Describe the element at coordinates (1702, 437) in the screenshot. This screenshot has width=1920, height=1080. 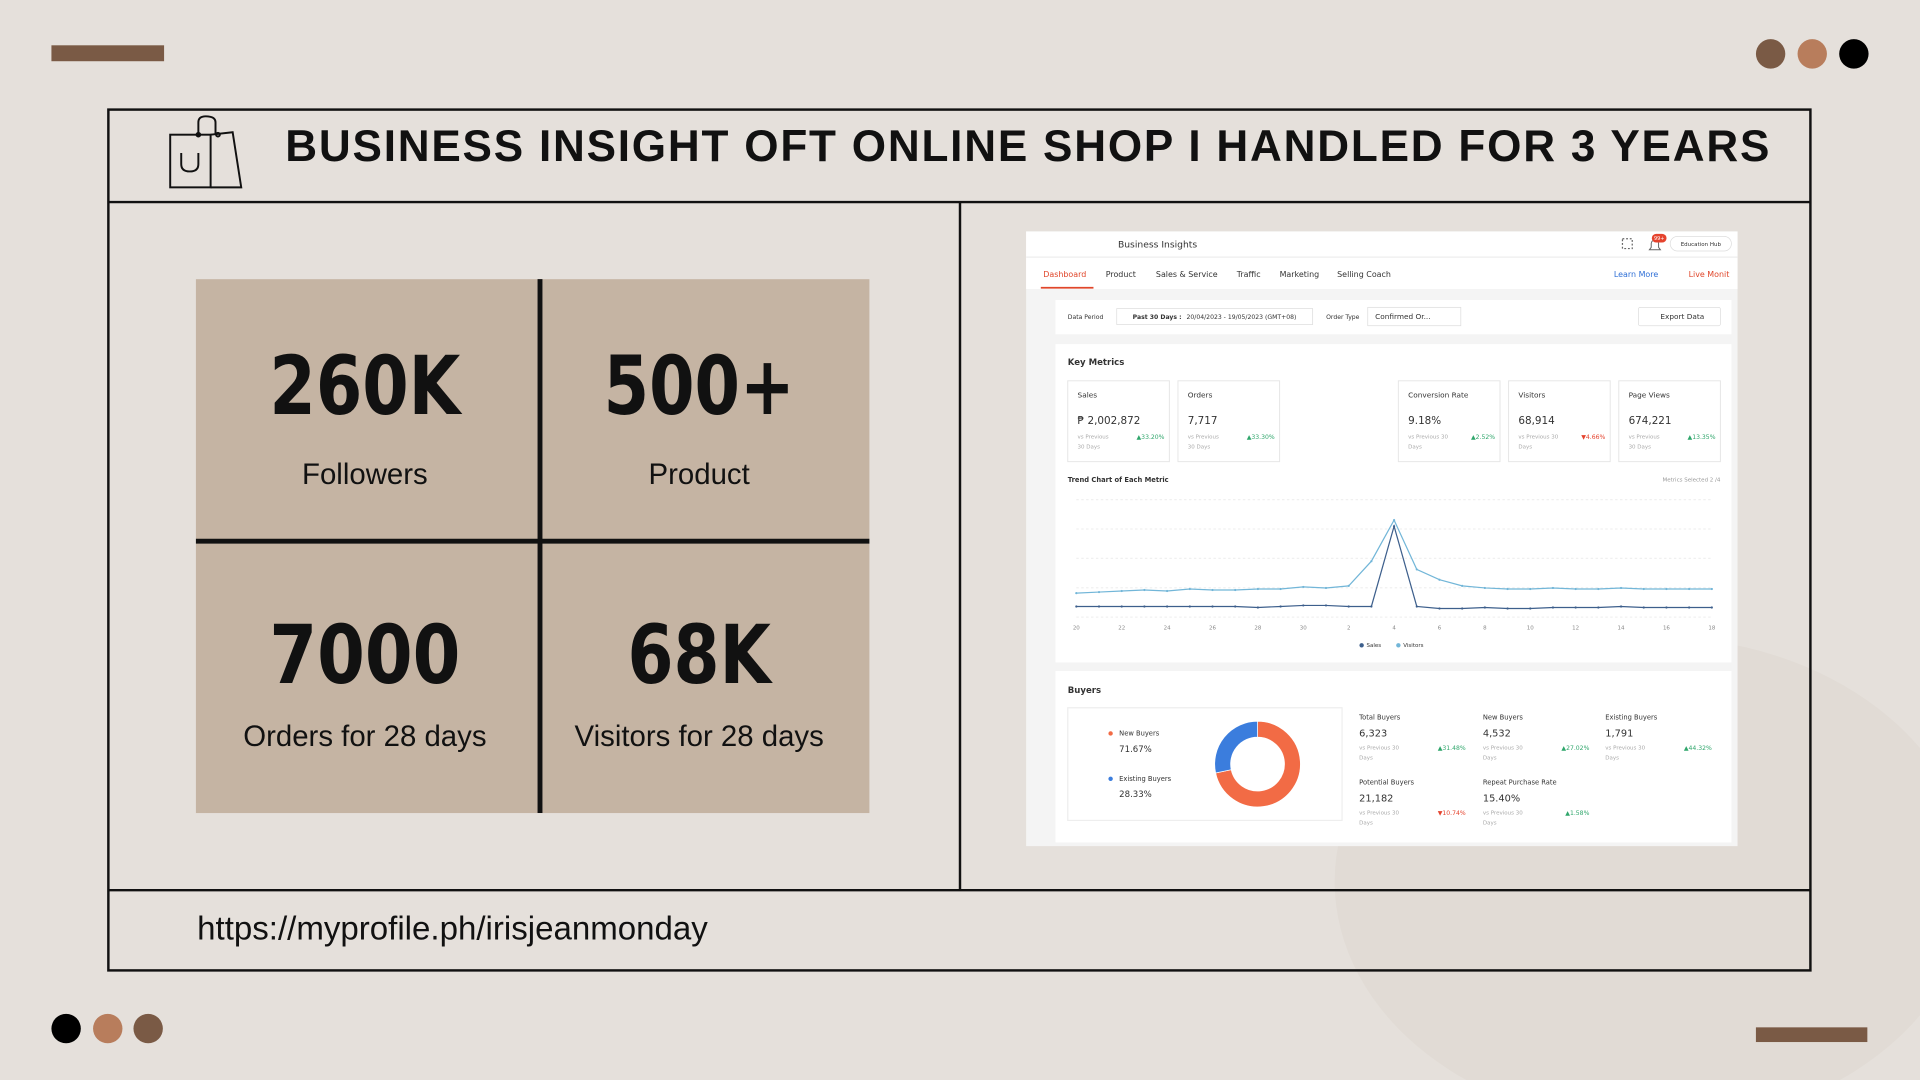
I see `metric-change: ▲13.35%` at that location.